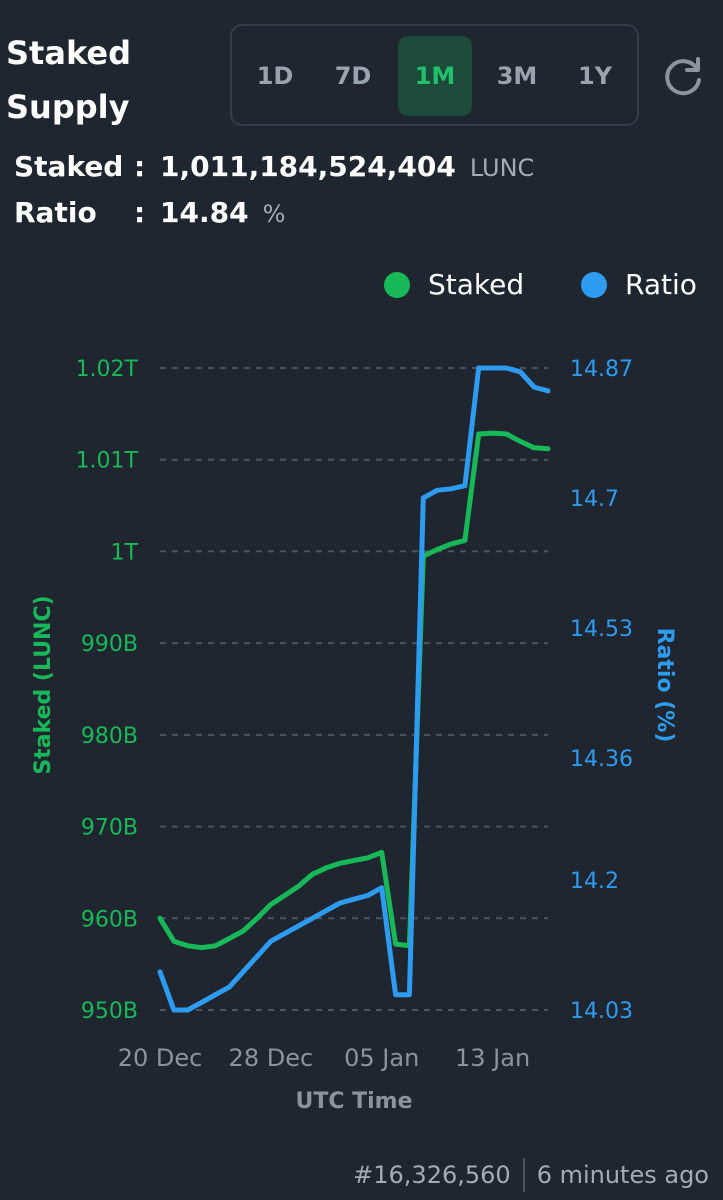  What do you see at coordinates (353, 76) in the screenshot?
I see `timeframe-7d-button: 7D` at bounding box center [353, 76].